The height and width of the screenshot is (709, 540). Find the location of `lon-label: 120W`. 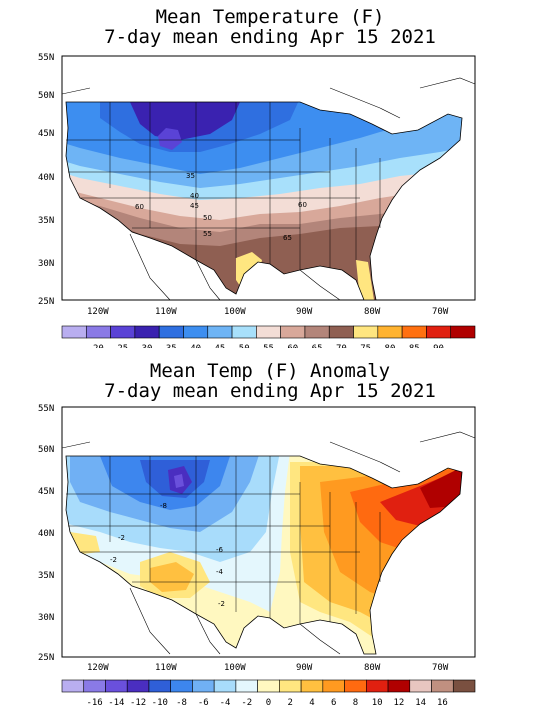

lon-label: 120W is located at coordinates (98, 668).